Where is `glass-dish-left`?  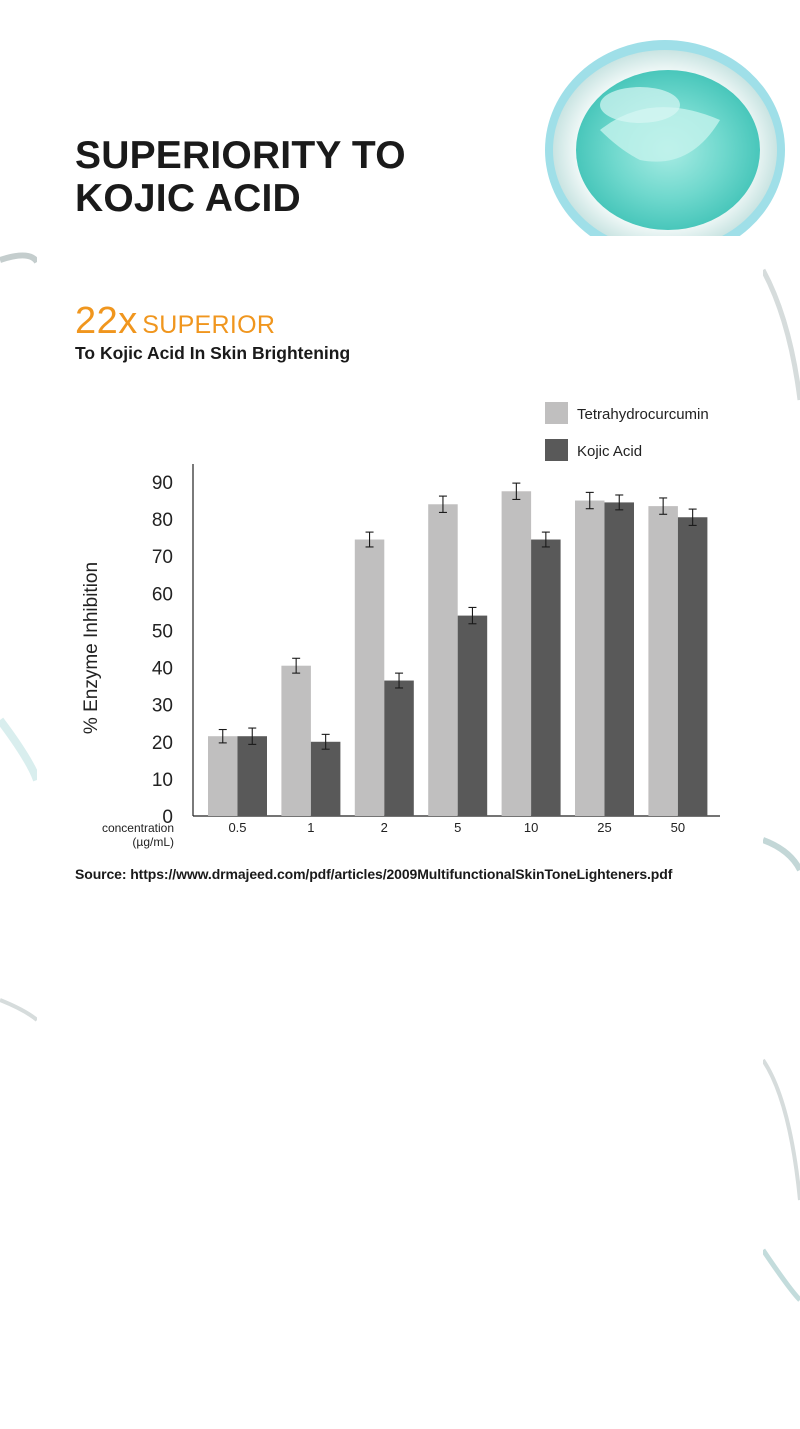 glass-dish-left is located at coordinates (20, 637).